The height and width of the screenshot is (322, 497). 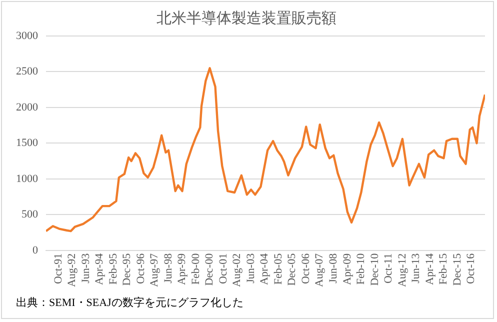 I want to click on x-tick-label: Aug-12, so click(x=402, y=270).